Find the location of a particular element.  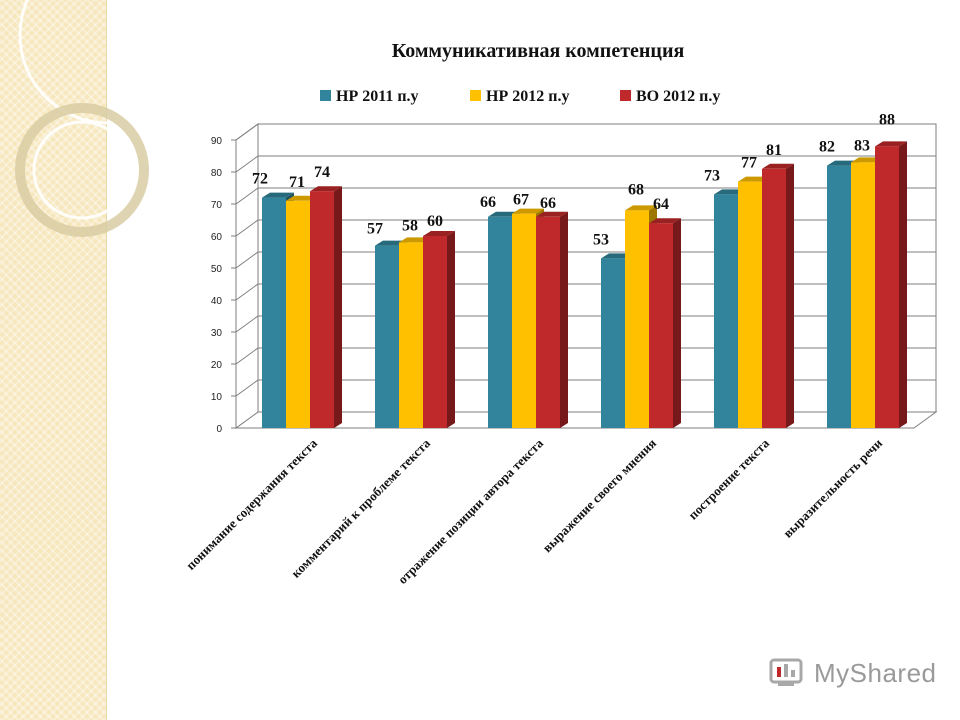

data-label: 64 is located at coordinates (661, 204).